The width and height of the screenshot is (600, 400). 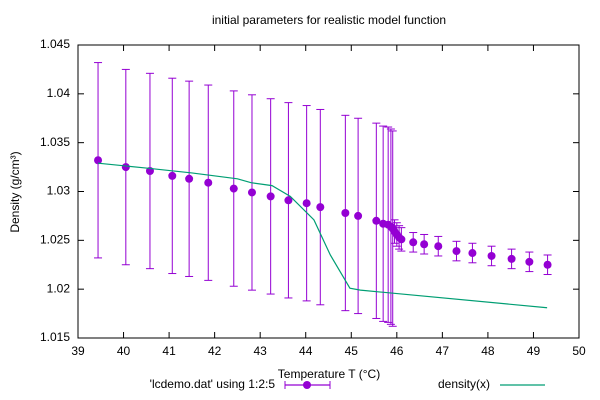 I want to click on y-tick-label: 1.015, so click(x=55, y=337).